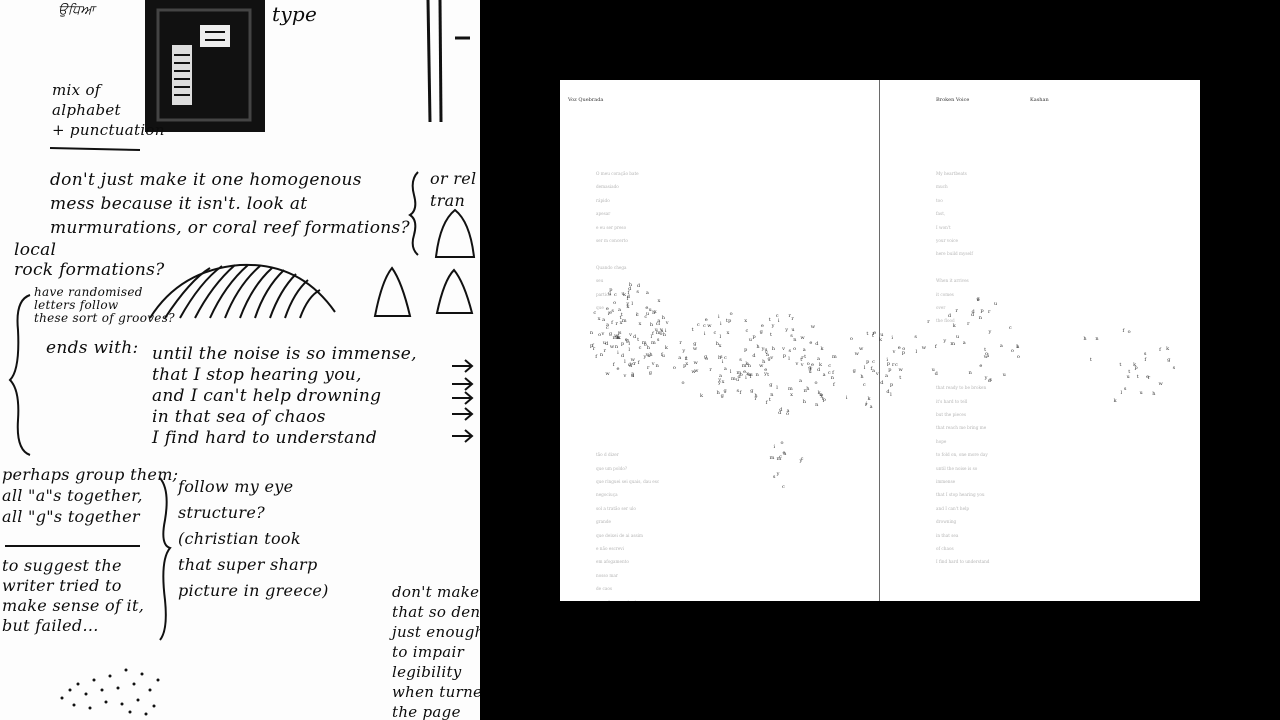 The image size is (1280, 720). Describe the element at coordinates (312, 263) in the screenshot. I see `rock-formation-sketch` at that location.